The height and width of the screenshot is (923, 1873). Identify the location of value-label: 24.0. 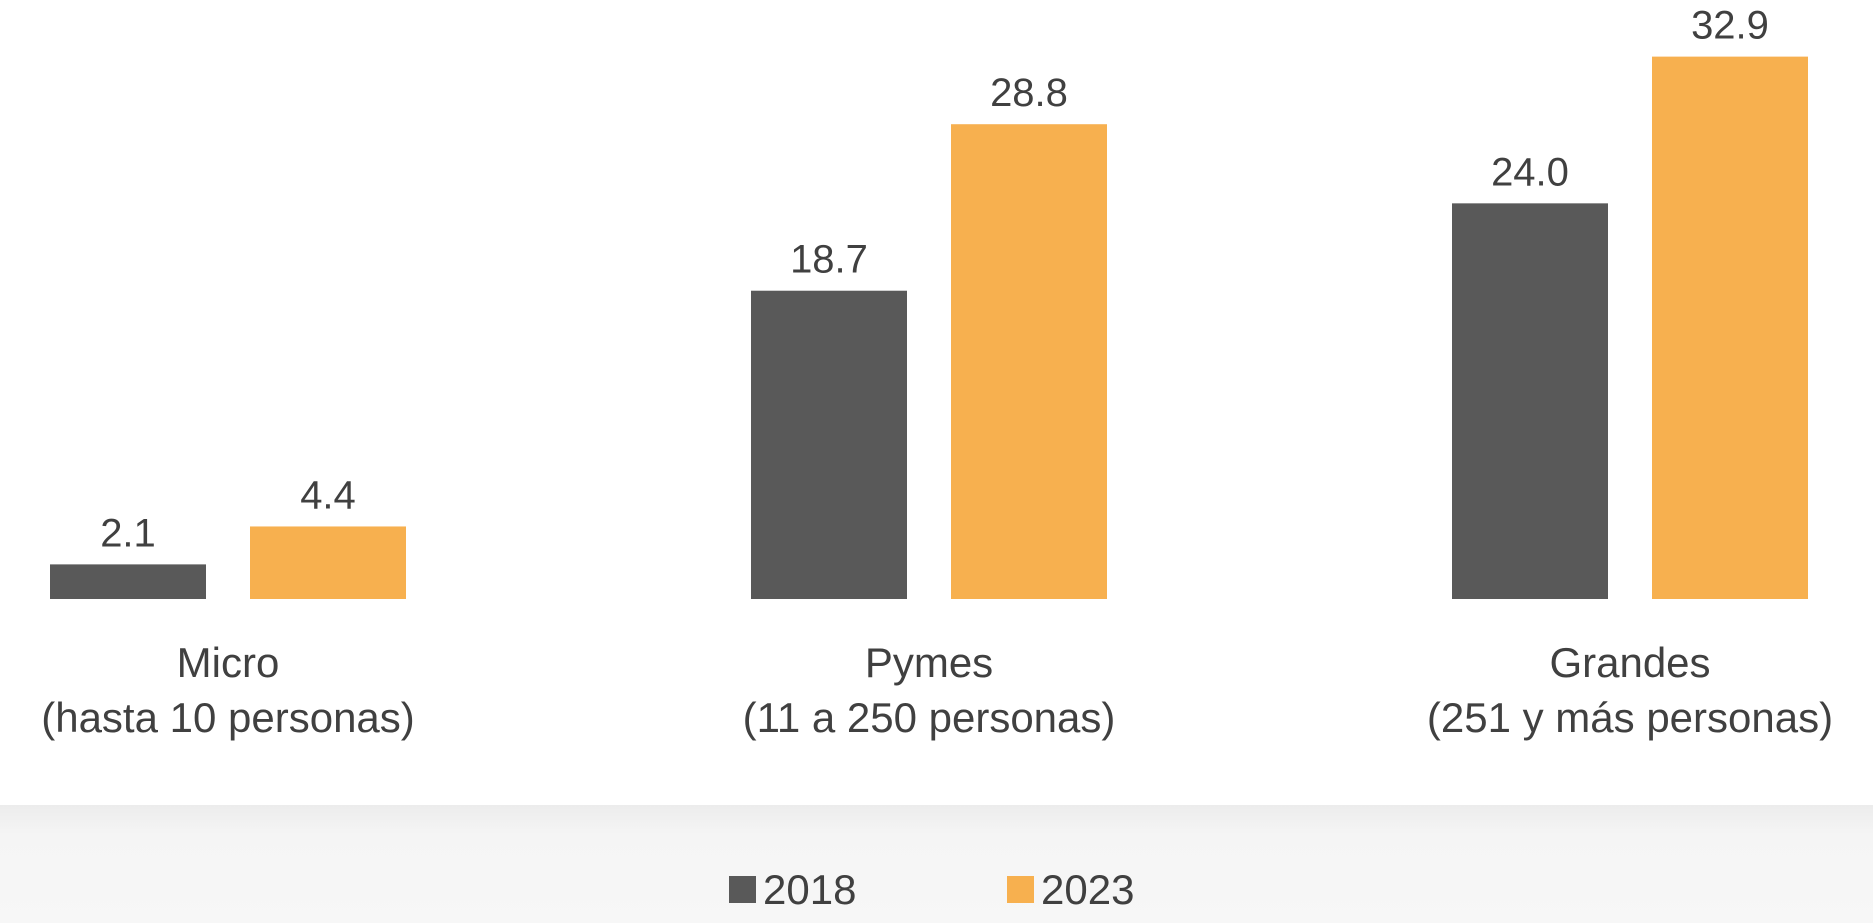
(1530, 172).